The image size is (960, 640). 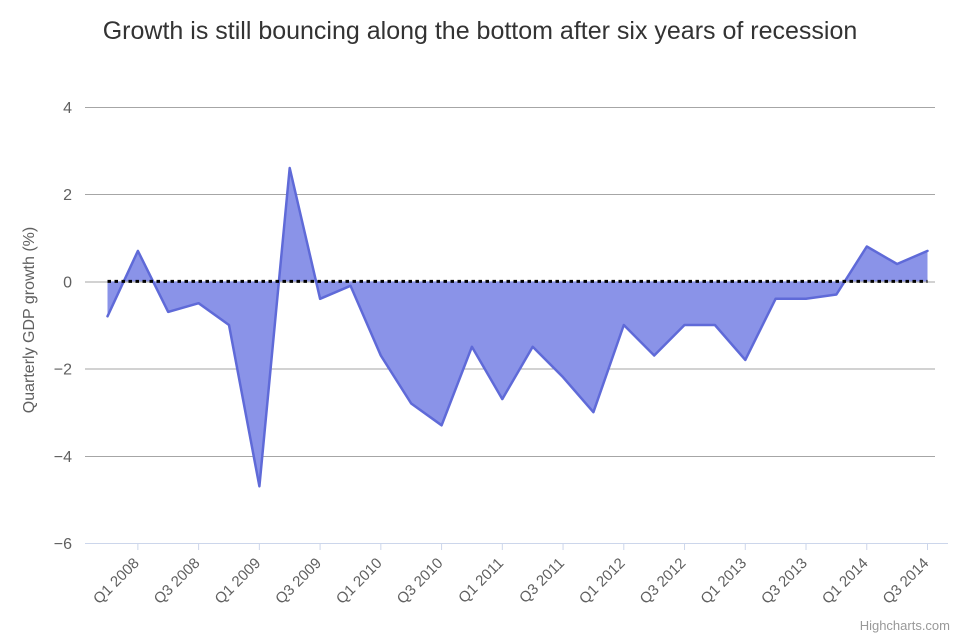 I want to click on x-axis-tick-label: Q3 2009, so click(x=298, y=581).